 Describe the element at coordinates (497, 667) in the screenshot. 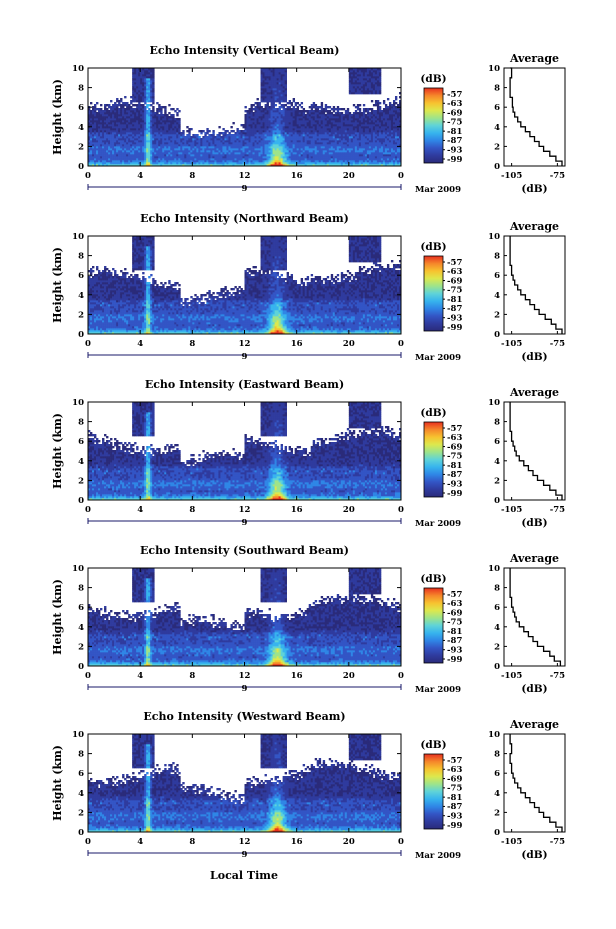

I see `average-y-tick-label: 0` at that location.